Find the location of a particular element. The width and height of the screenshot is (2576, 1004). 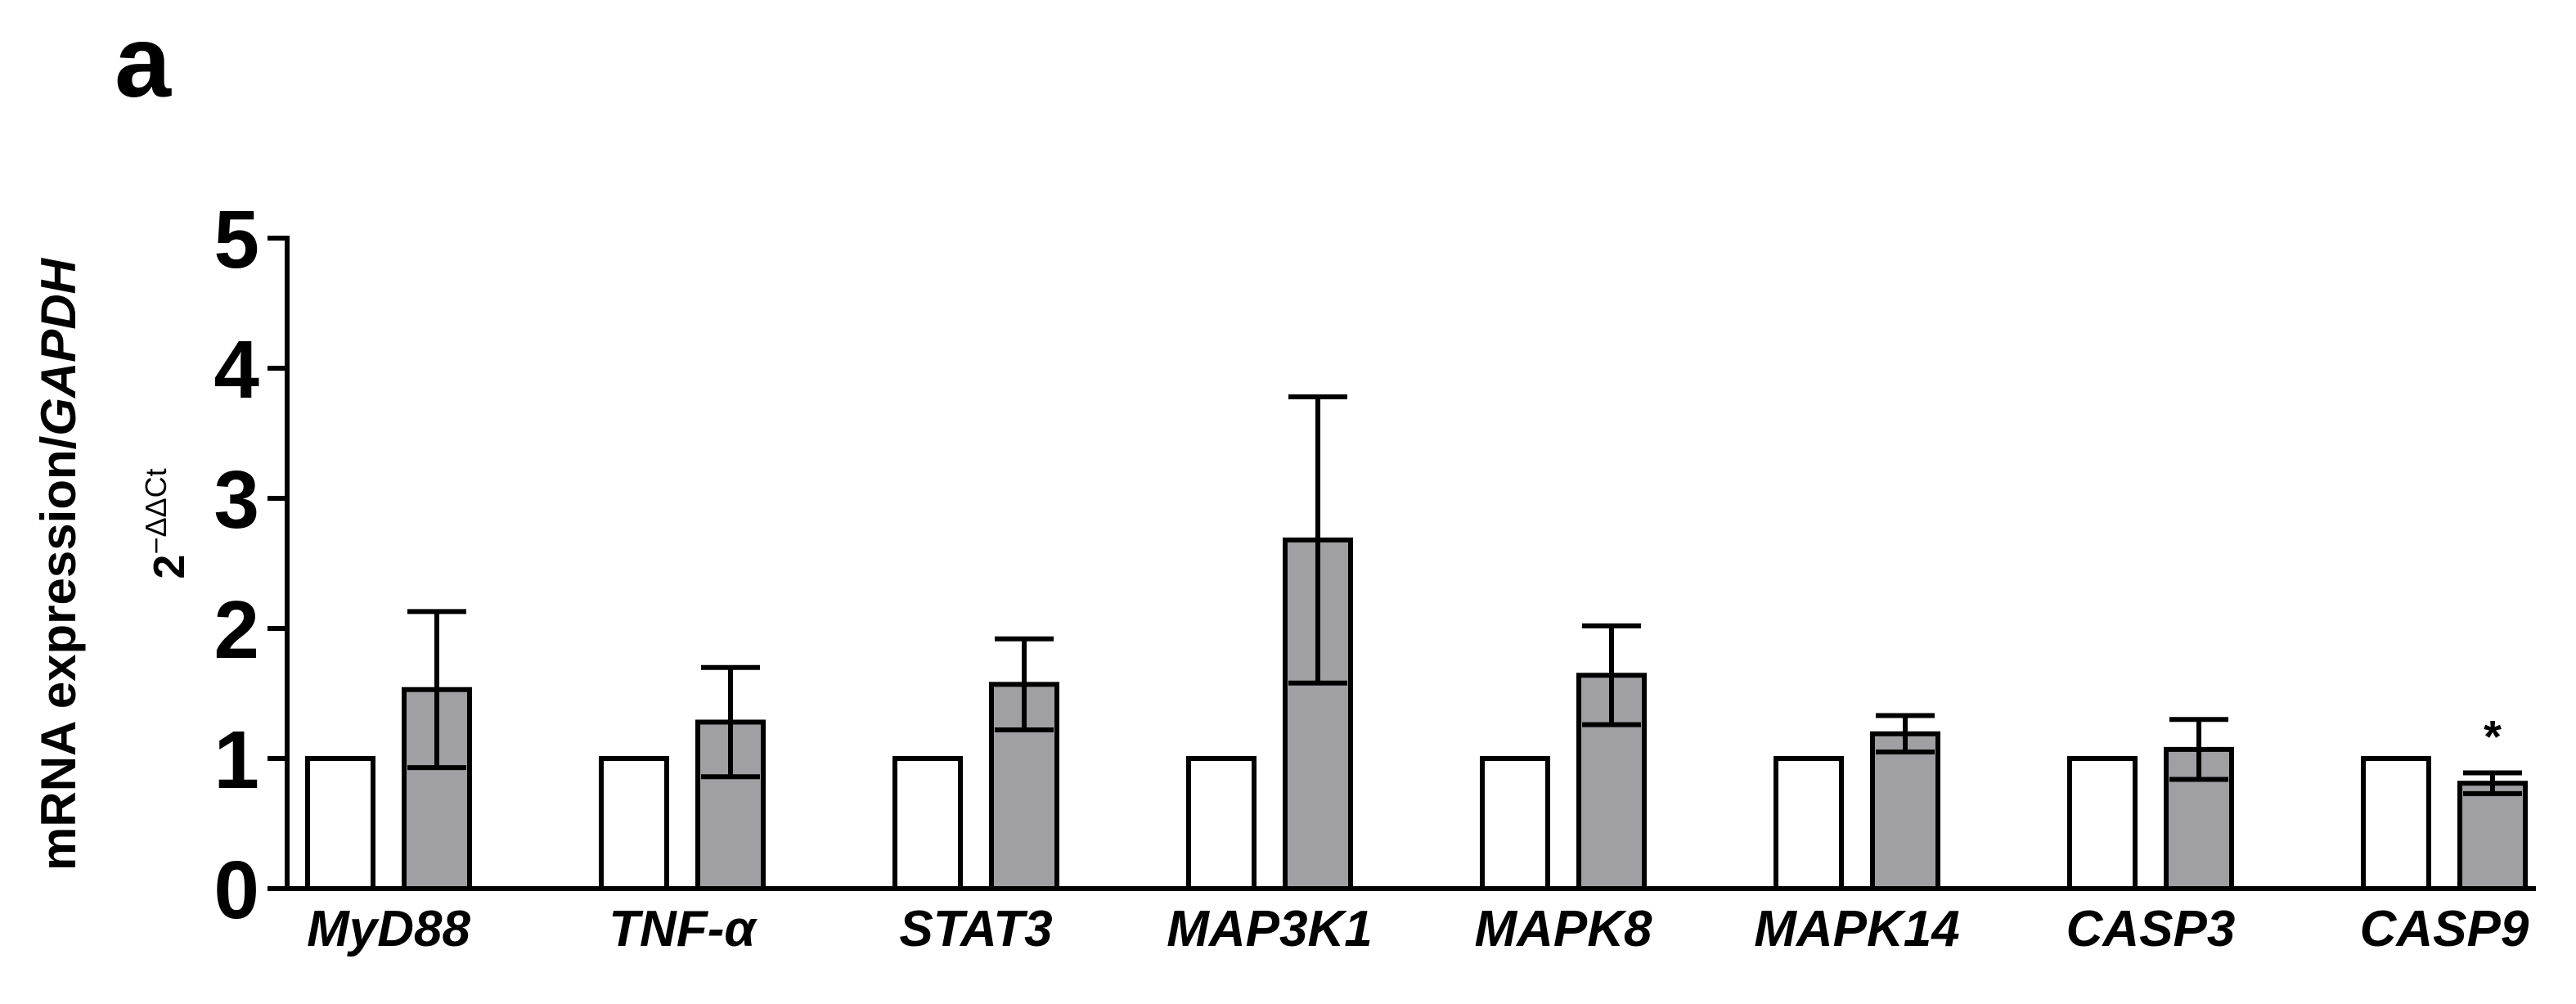

y-axis-label-2-exp: −ΔΔCt is located at coordinates (156, 511).